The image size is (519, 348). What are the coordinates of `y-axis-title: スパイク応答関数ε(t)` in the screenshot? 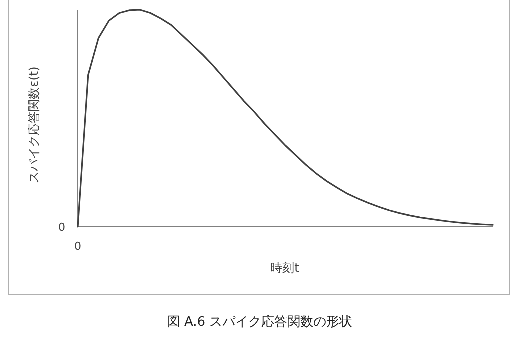 It's located at (34, 125).